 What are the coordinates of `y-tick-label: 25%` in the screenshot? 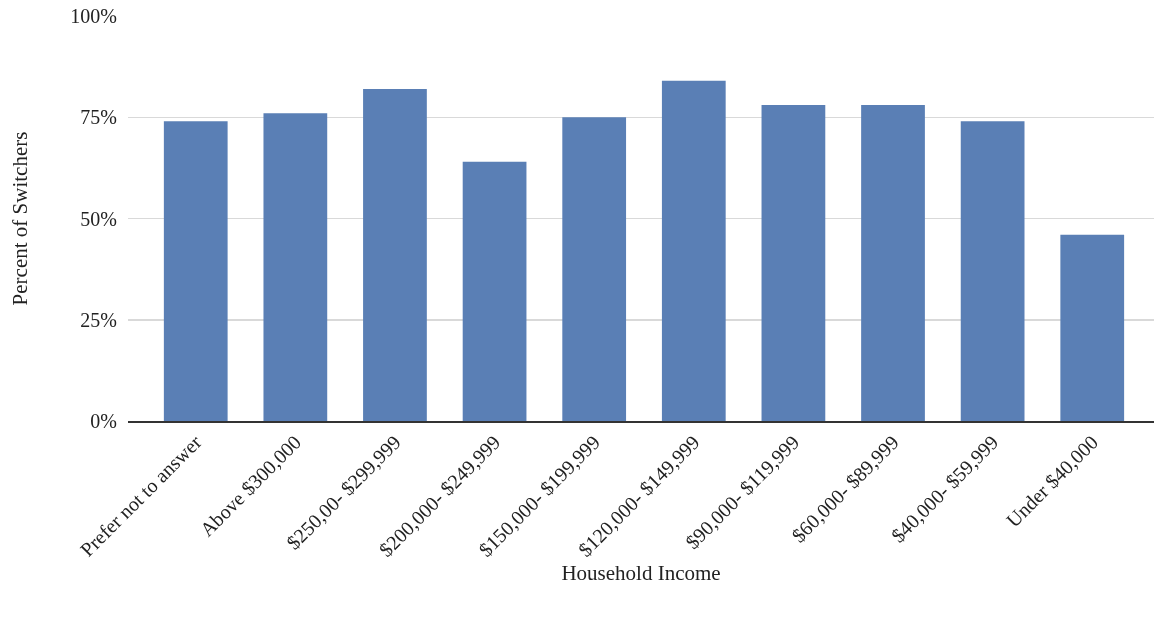 It's located at (98, 319).